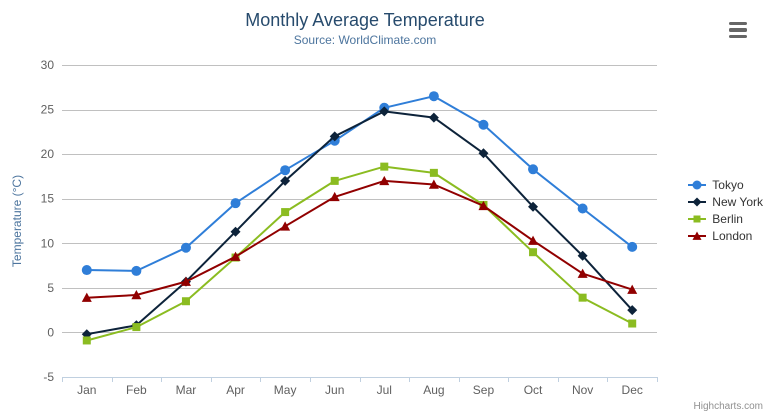 This screenshot has width=769, height=416. I want to click on x-axis-tick-label: May, so click(285, 390).